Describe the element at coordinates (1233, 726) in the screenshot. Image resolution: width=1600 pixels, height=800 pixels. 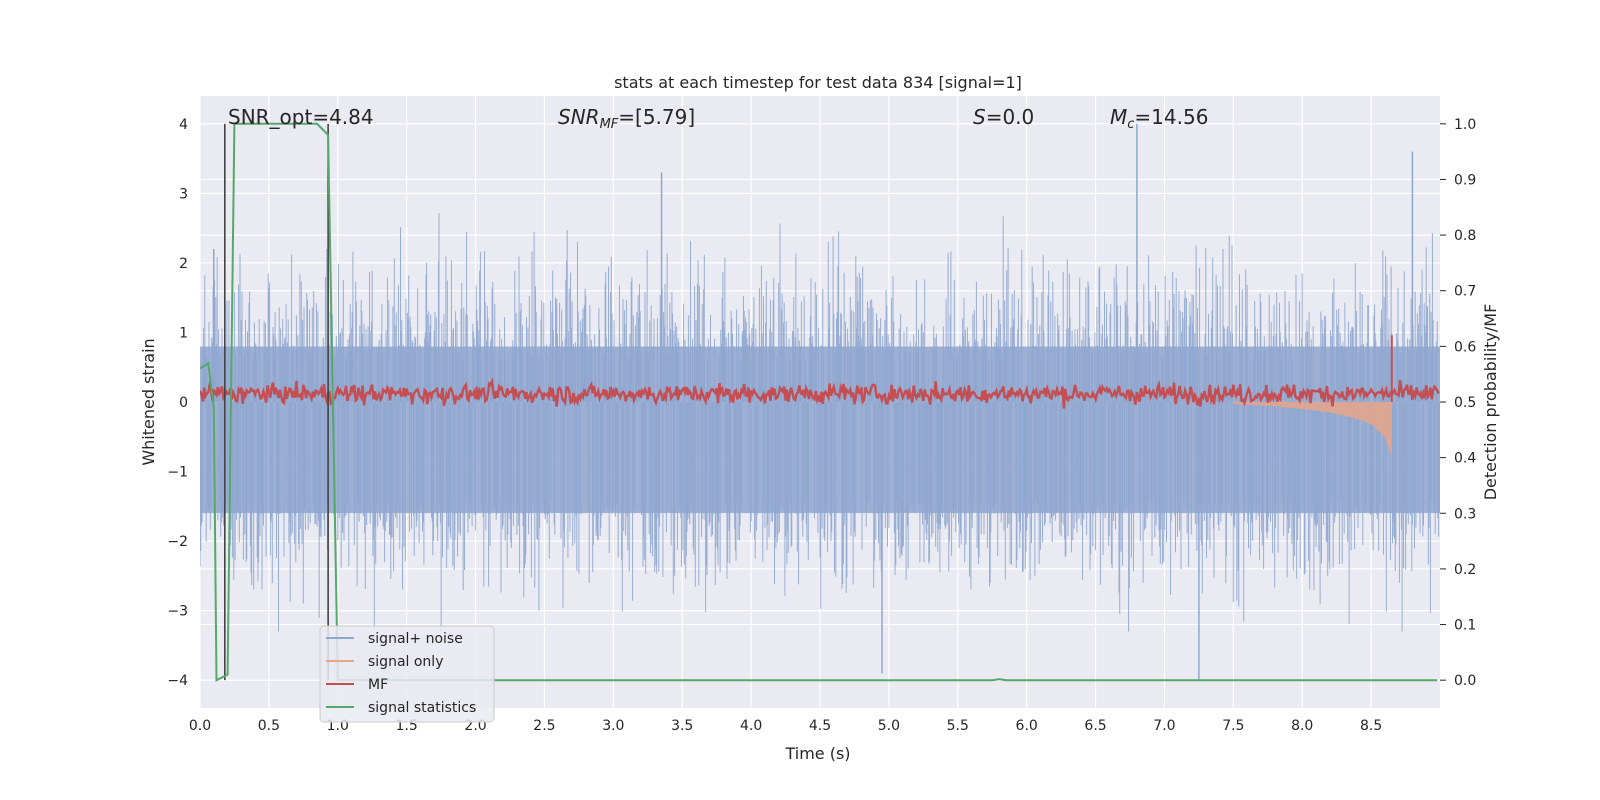
I see `x-tick-label: 7.5` at that location.